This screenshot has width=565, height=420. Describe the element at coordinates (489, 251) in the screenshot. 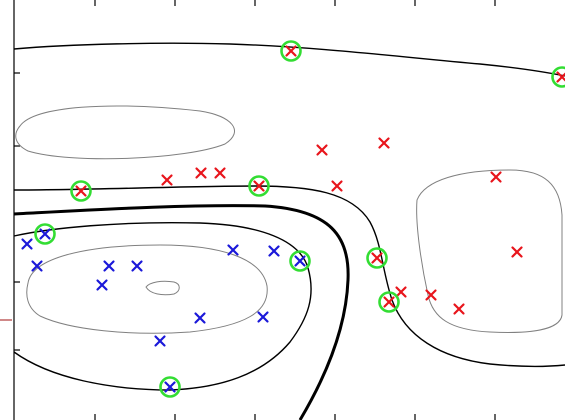

I see `inner-contour-right` at that location.